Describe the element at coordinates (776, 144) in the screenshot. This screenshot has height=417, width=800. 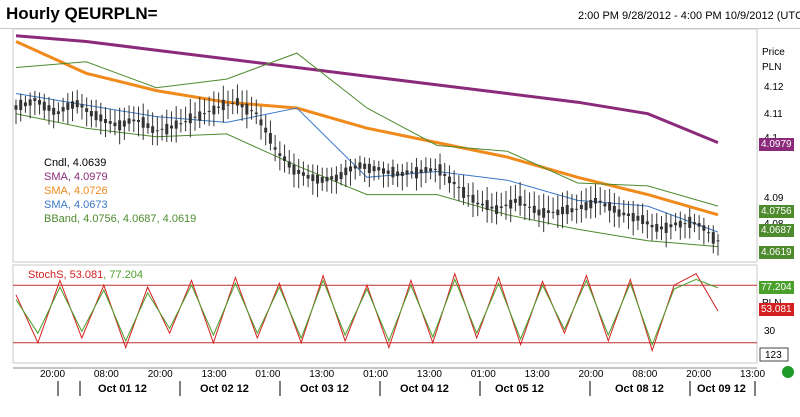
I see `tag-sma-1: 4.0979` at that location.